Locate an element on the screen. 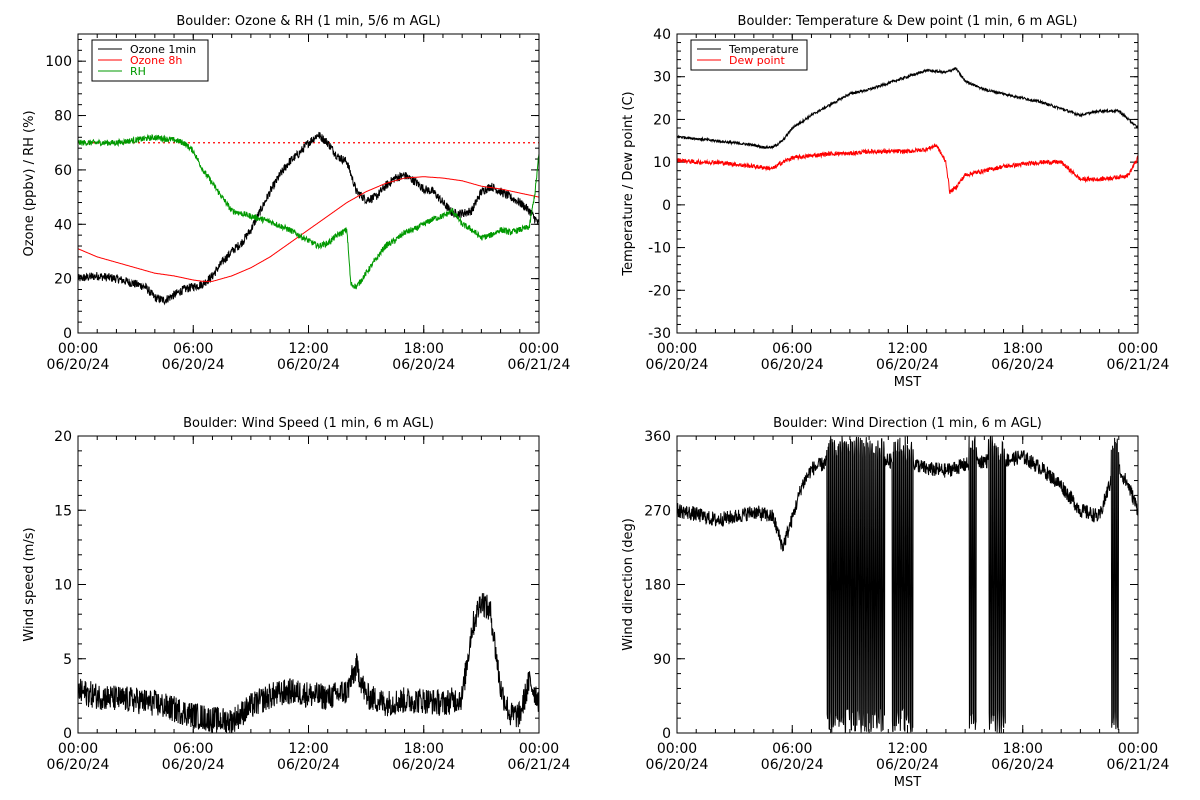 This screenshot has width=1200, height=800. y-axis-label: Wind direction (deg) is located at coordinates (628, 584).